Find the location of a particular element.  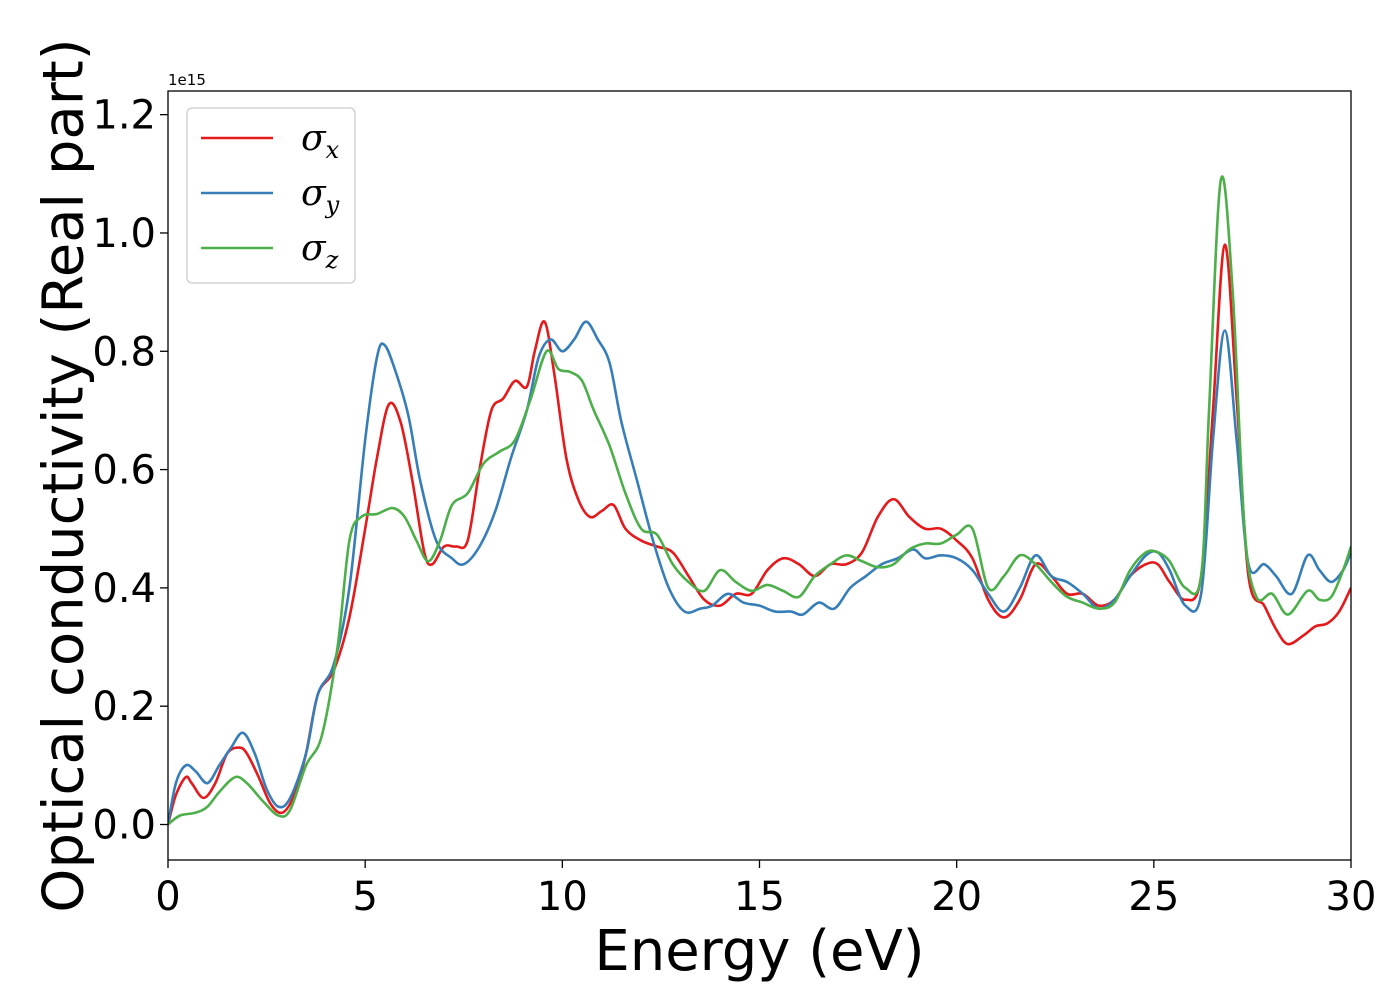

y-tick-label: 1.2 is located at coordinates (124, 116).